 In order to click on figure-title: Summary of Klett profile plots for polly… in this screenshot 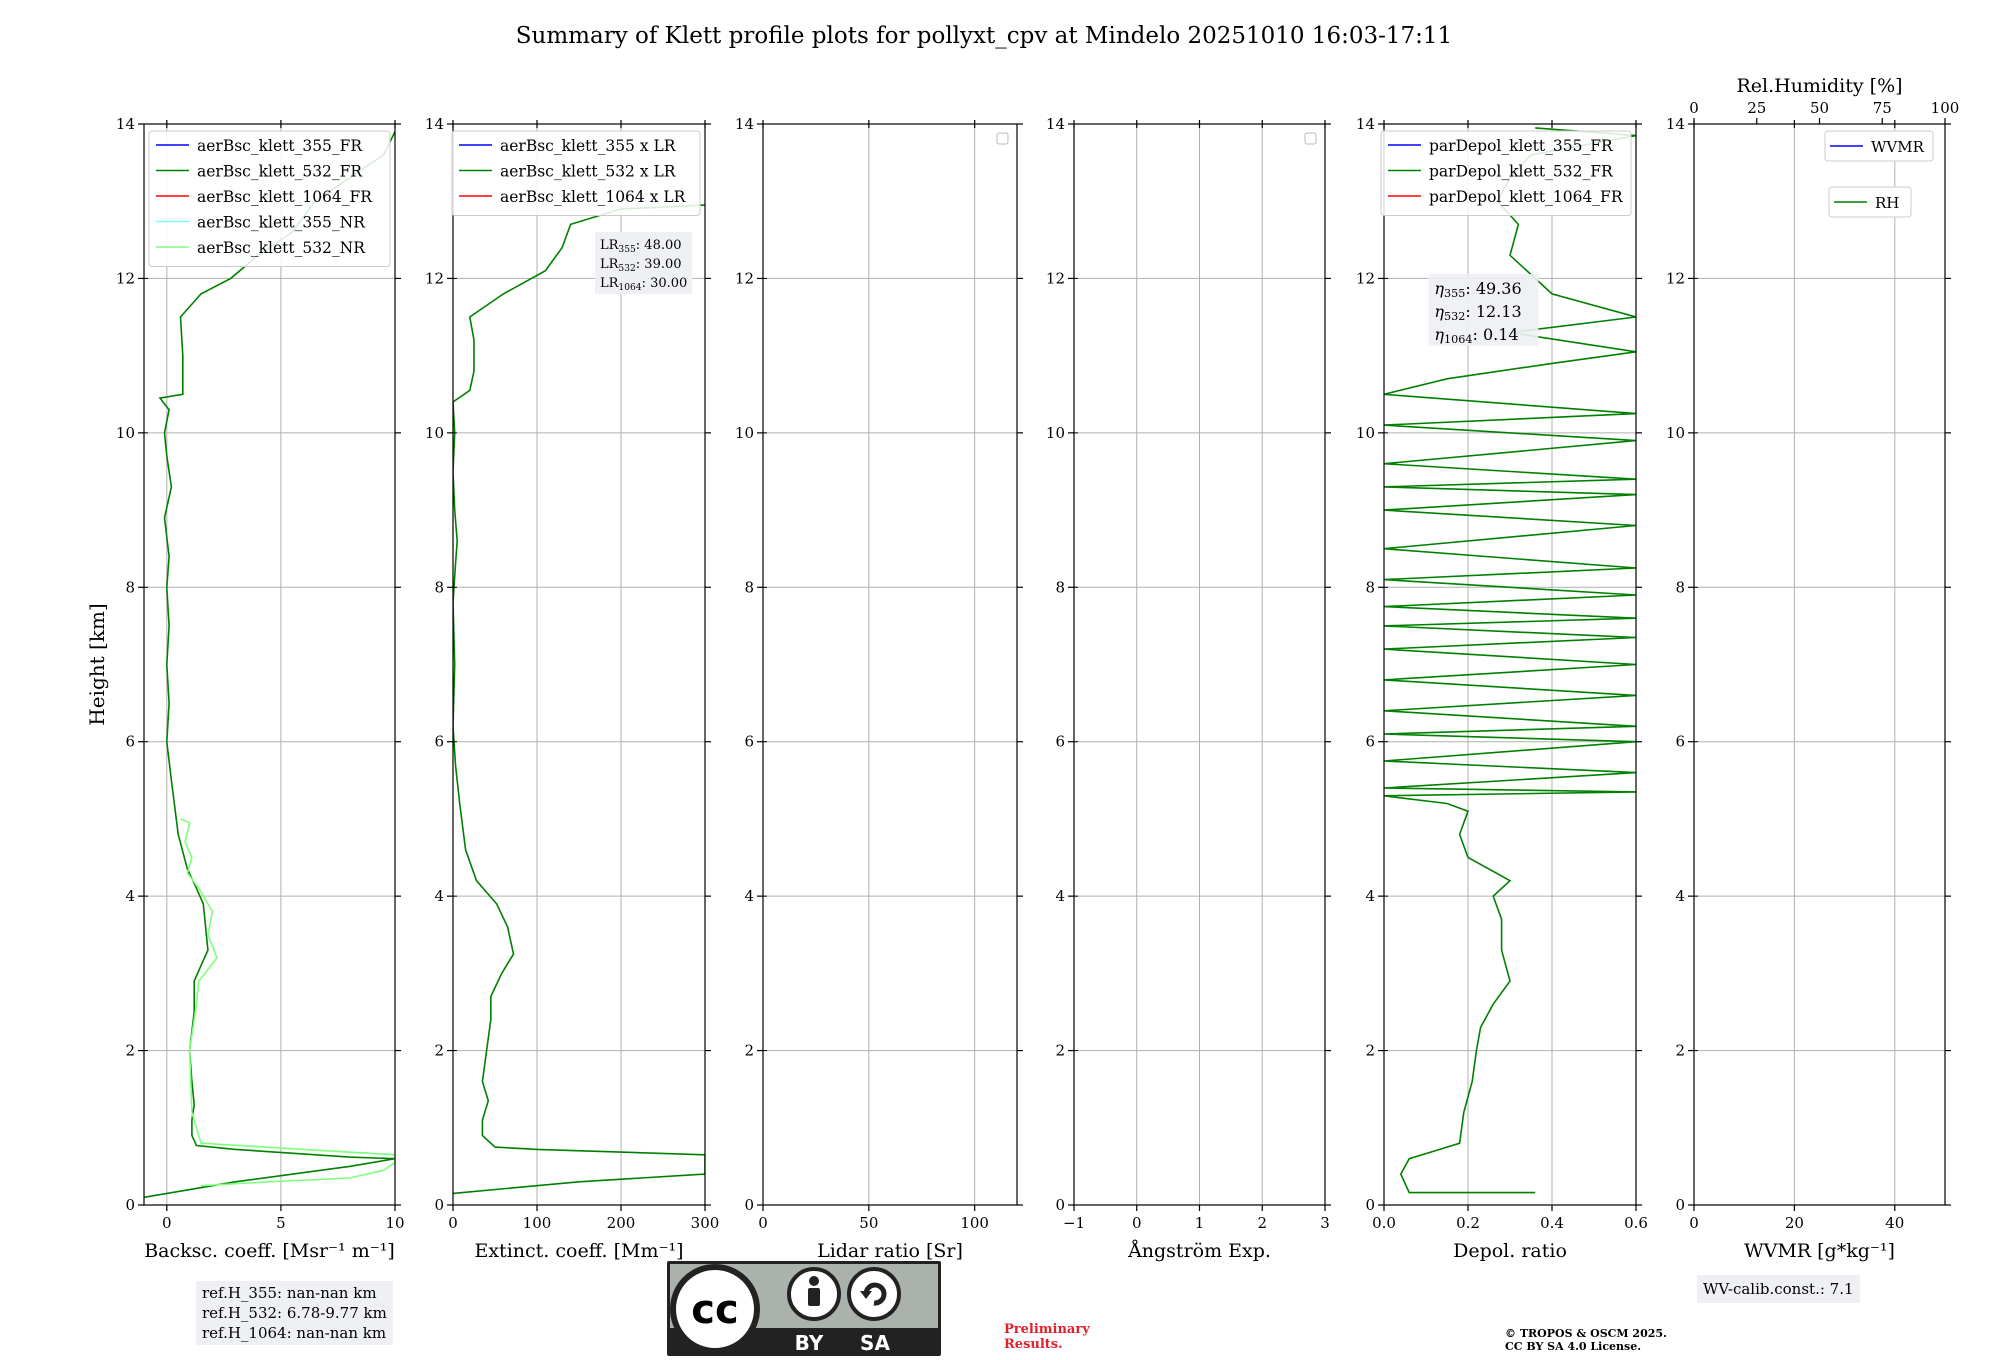, I will do `click(984, 36)`.